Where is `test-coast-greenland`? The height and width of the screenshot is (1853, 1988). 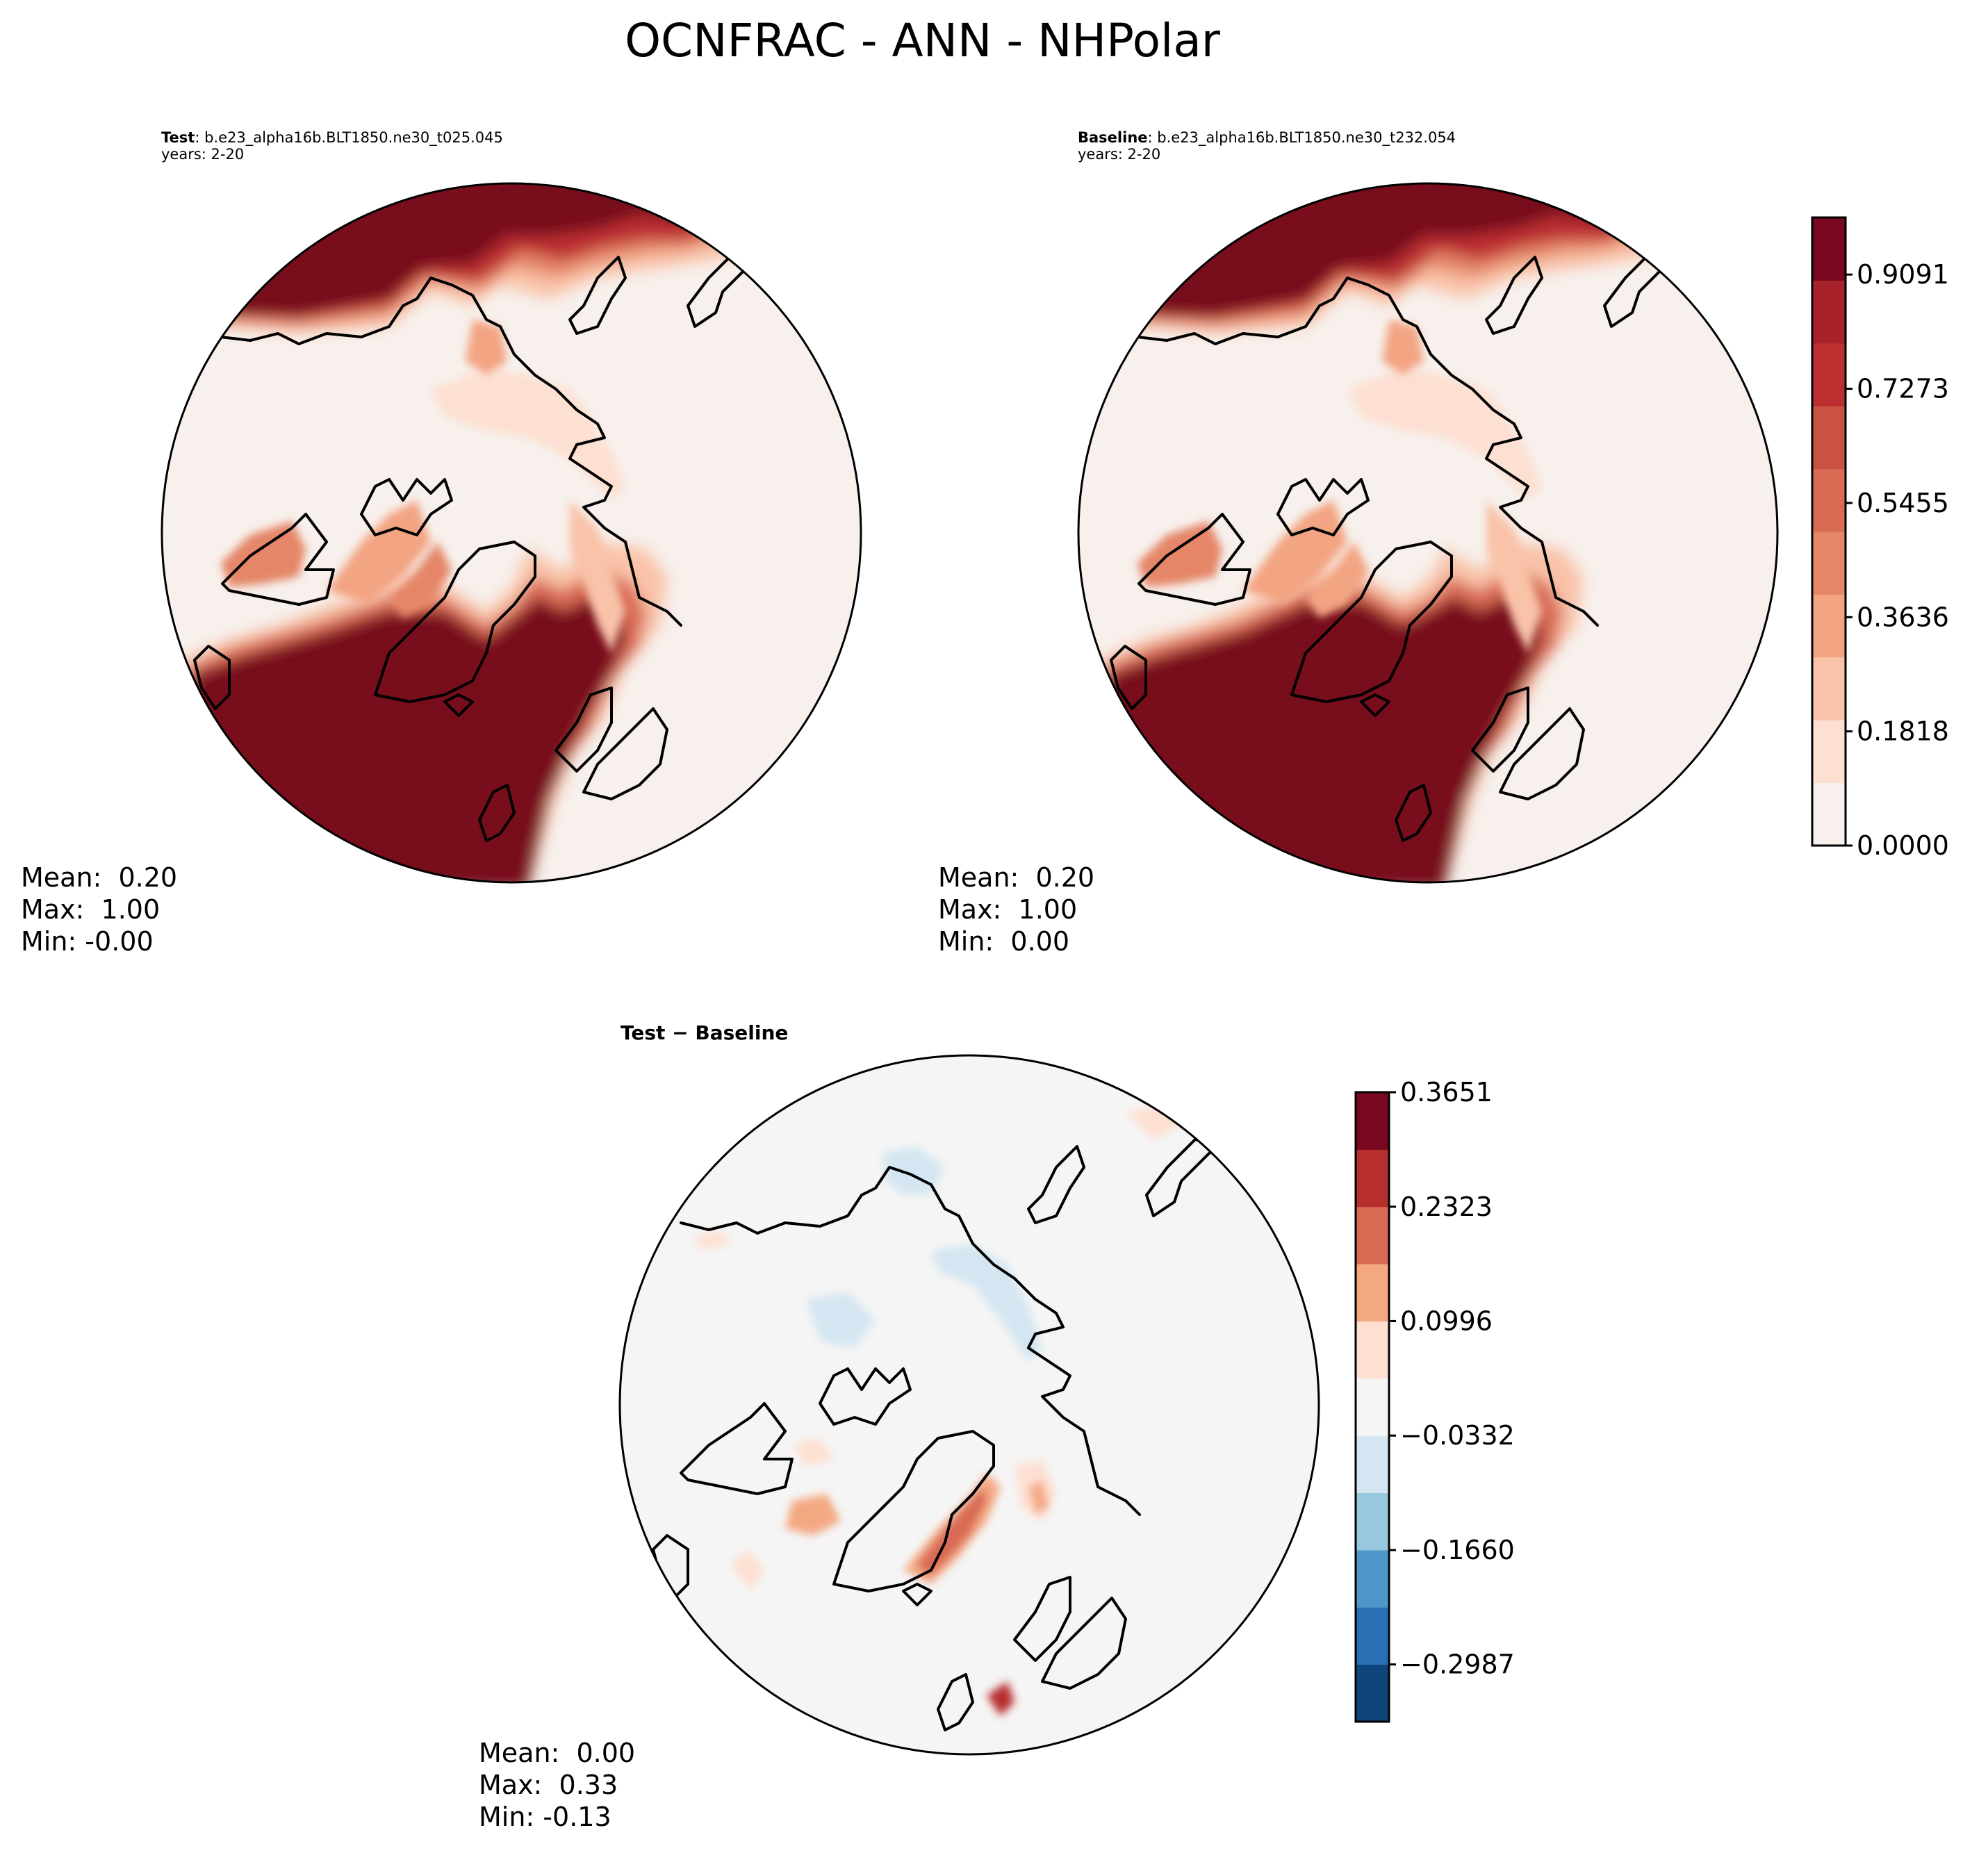 test-coast-greenland is located at coordinates (455, 622).